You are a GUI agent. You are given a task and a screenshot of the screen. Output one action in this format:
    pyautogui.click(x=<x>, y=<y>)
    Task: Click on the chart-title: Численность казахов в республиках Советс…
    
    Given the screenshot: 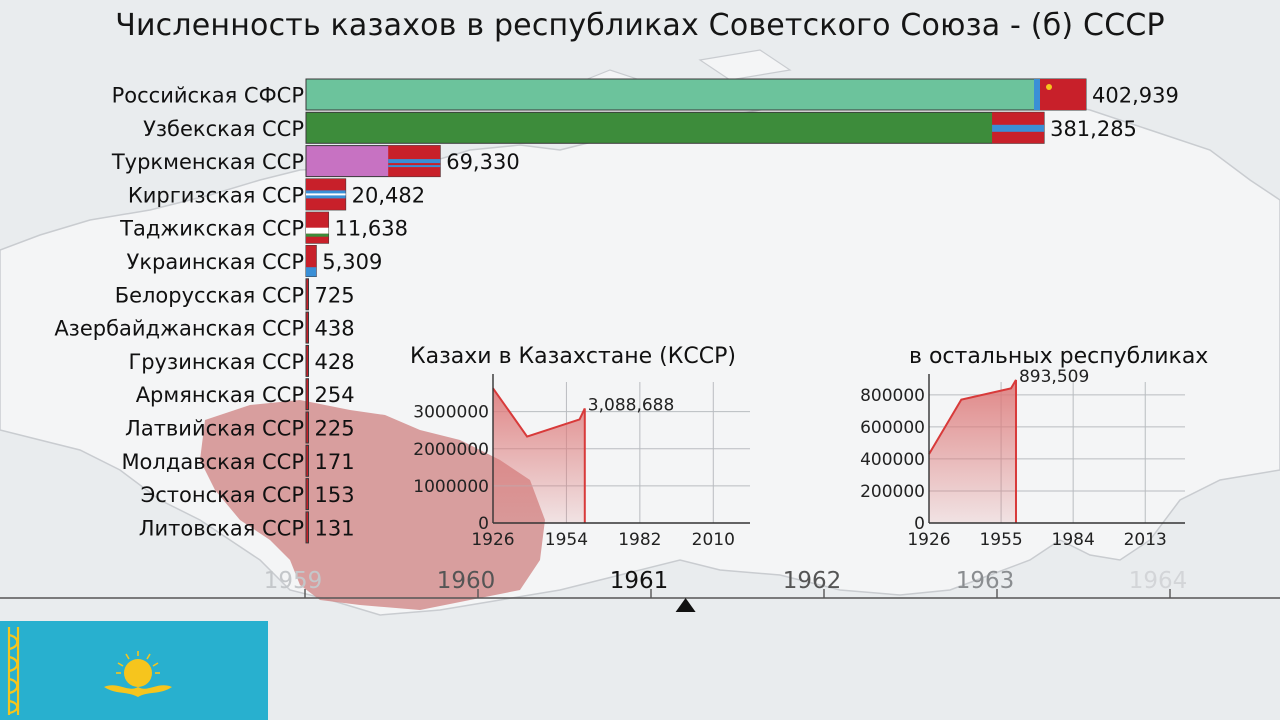 What is the action you would take?
    pyautogui.click(x=640, y=25)
    